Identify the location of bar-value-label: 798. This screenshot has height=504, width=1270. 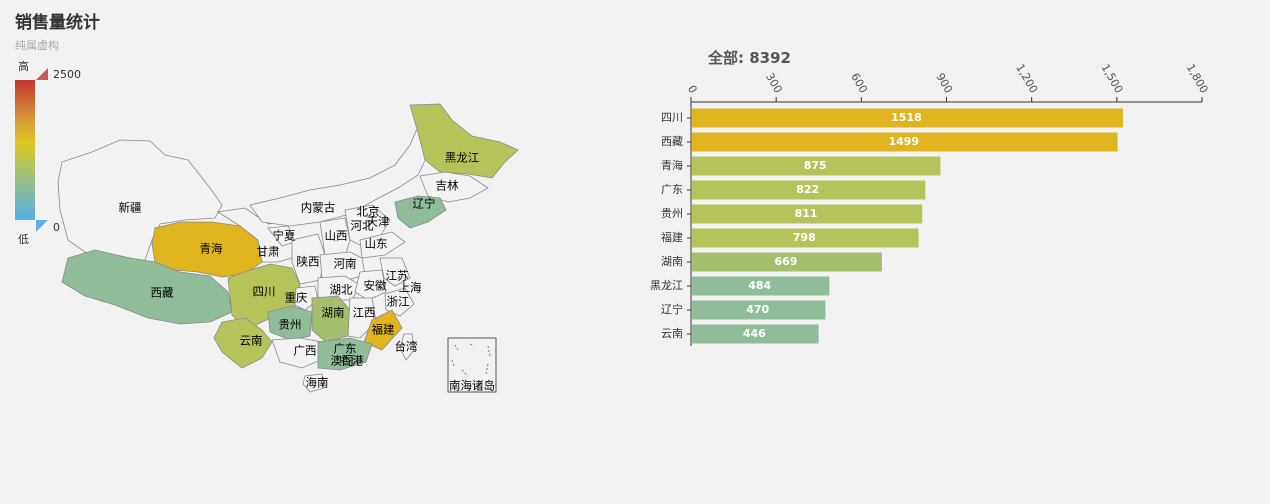
(804, 237).